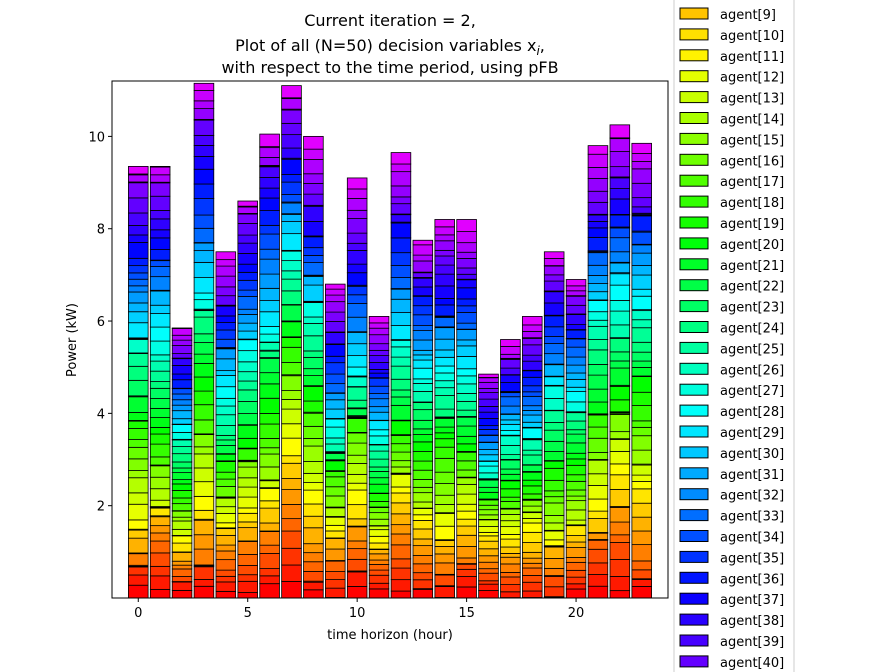 The image size is (895, 672). What do you see at coordinates (96, 137) in the screenshot?
I see `y-tick-label-10: 10` at bounding box center [96, 137].